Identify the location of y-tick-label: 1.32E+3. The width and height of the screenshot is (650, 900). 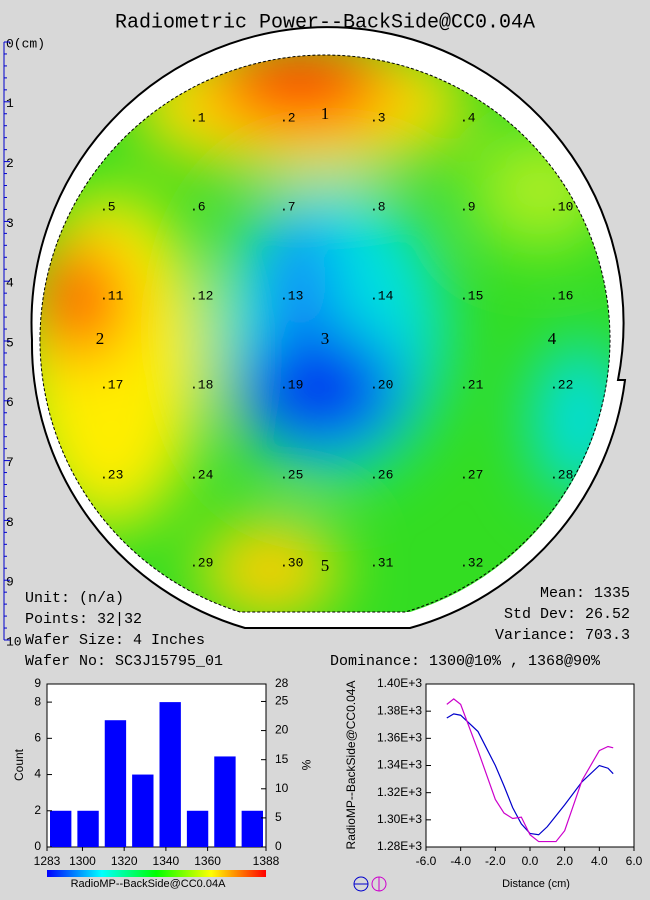
(399, 792).